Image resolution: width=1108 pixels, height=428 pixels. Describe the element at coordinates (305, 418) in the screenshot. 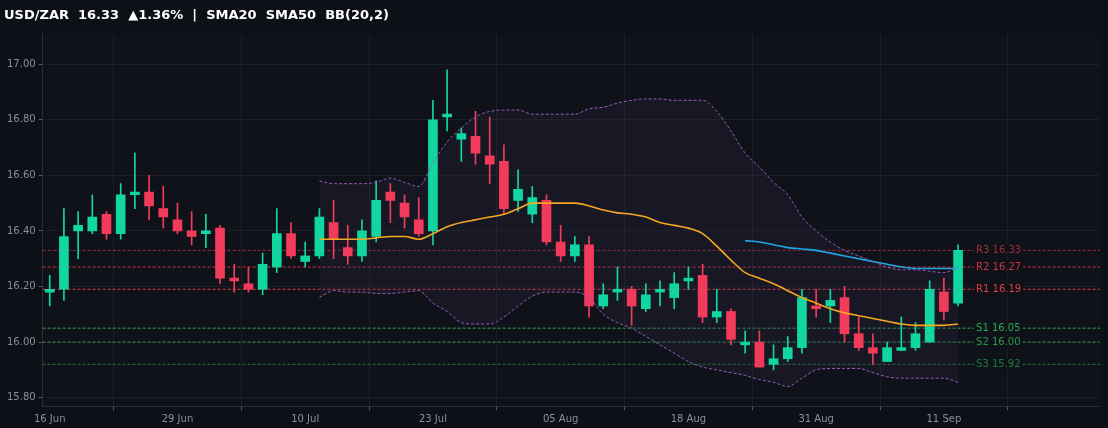

I see `x-tick-label: 10 Jul` at that location.